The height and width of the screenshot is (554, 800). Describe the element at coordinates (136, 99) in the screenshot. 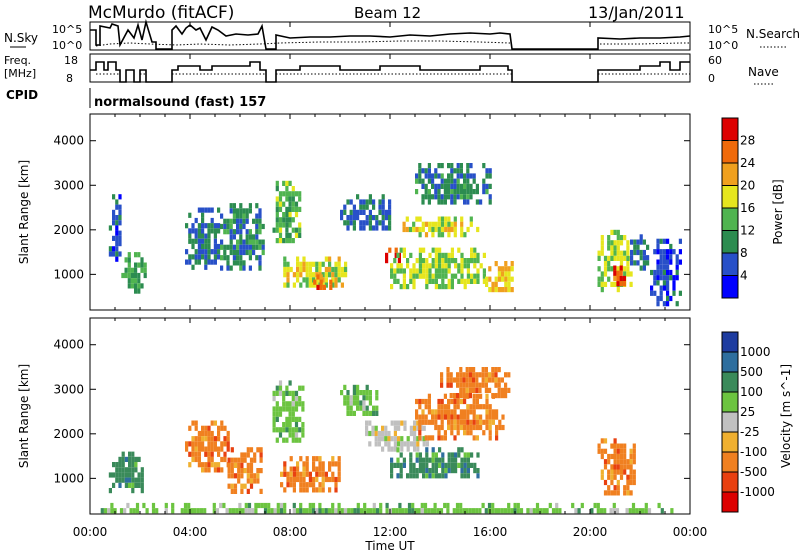

I see `cpid-panel: CPID normalsound (fast) 157` at that location.